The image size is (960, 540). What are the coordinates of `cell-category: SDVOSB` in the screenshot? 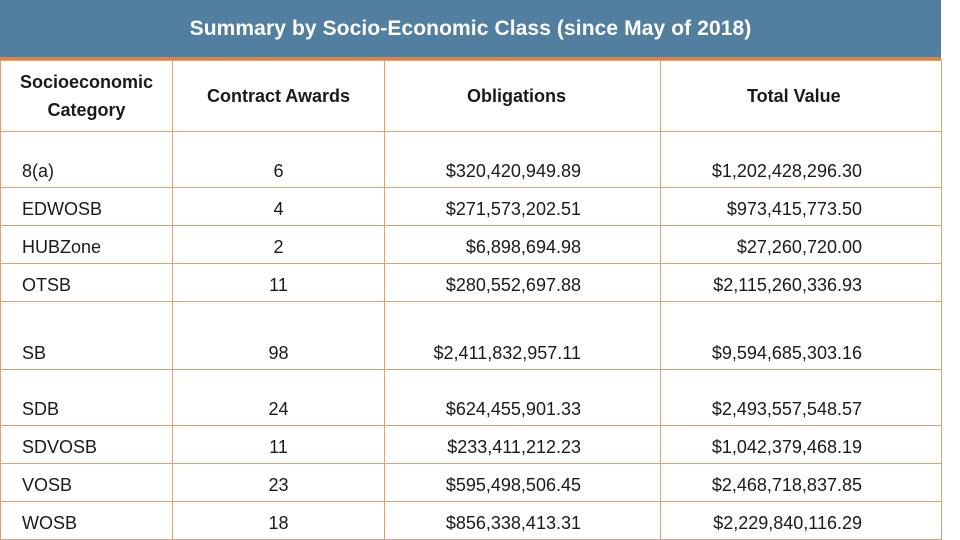 It's located at (86, 444).